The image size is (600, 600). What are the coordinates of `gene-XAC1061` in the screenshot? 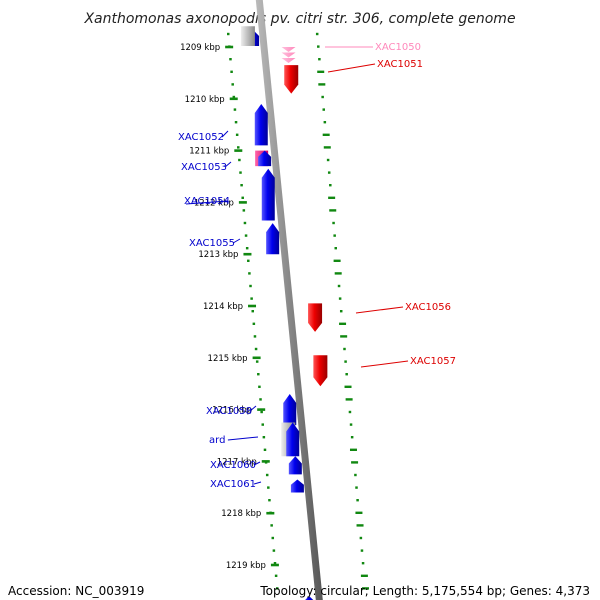 It's located at (297, 486).